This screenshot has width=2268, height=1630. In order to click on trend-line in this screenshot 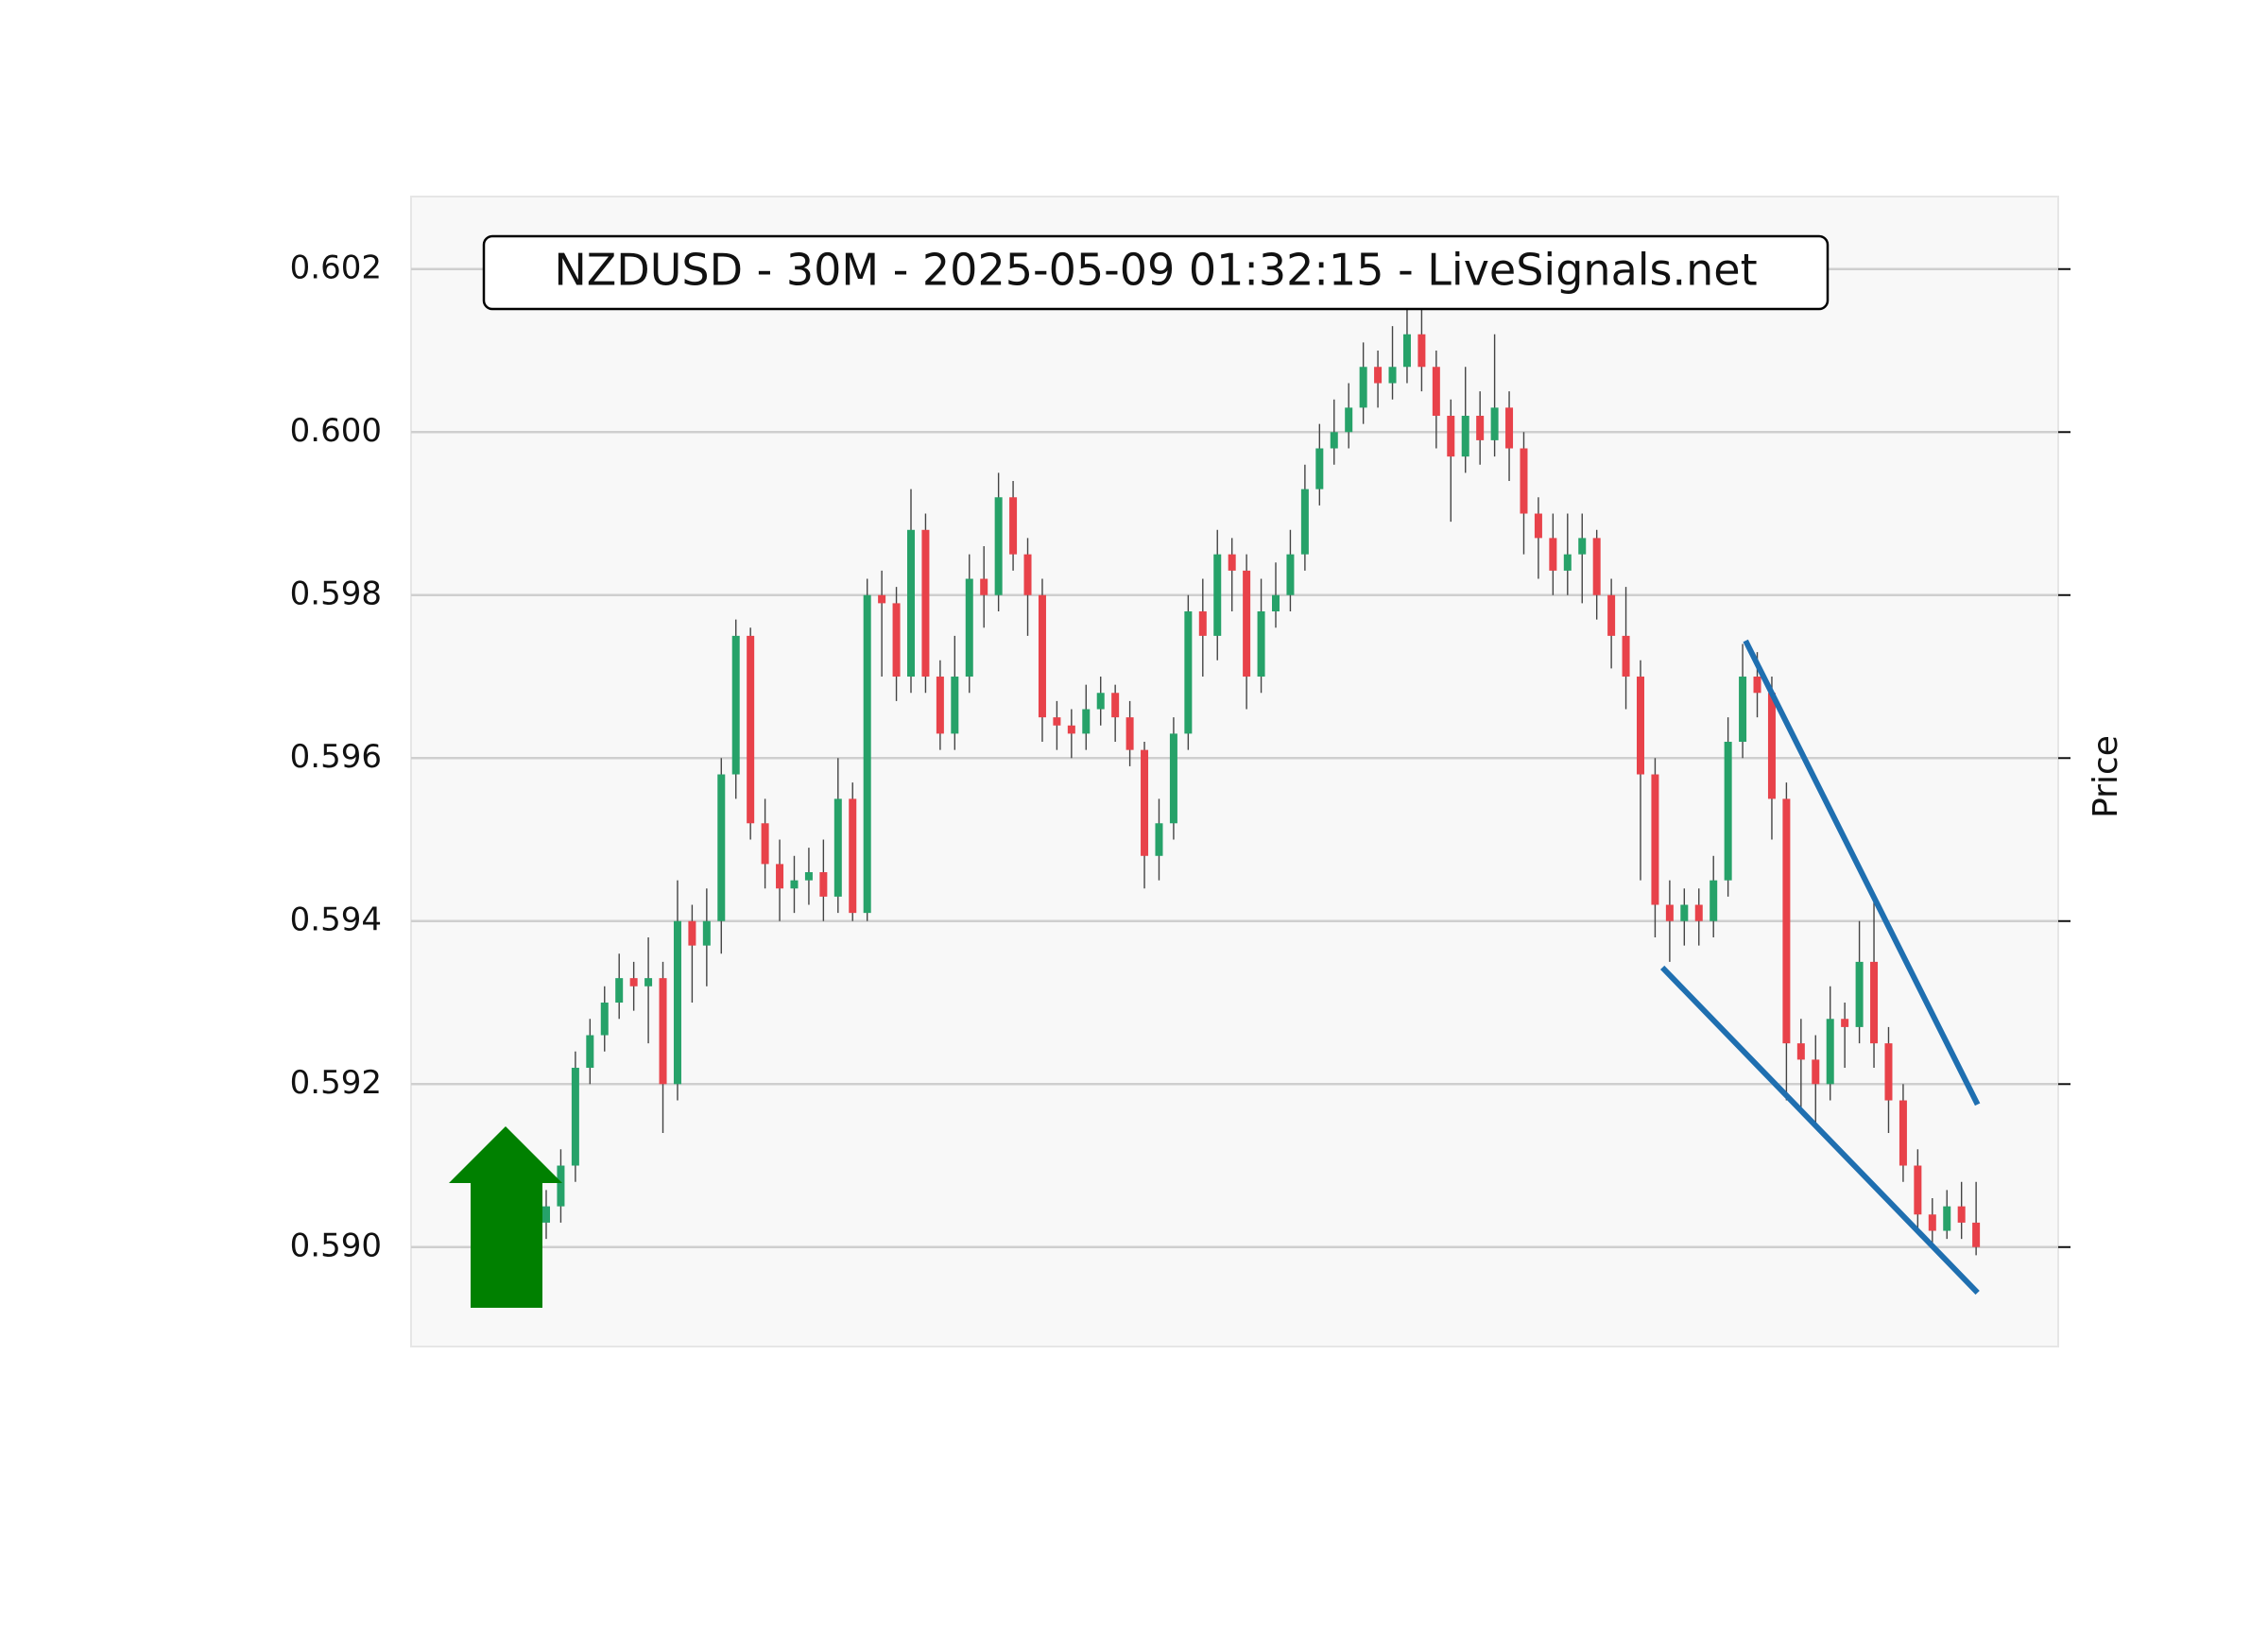, I will do `click(1862, 873)`.